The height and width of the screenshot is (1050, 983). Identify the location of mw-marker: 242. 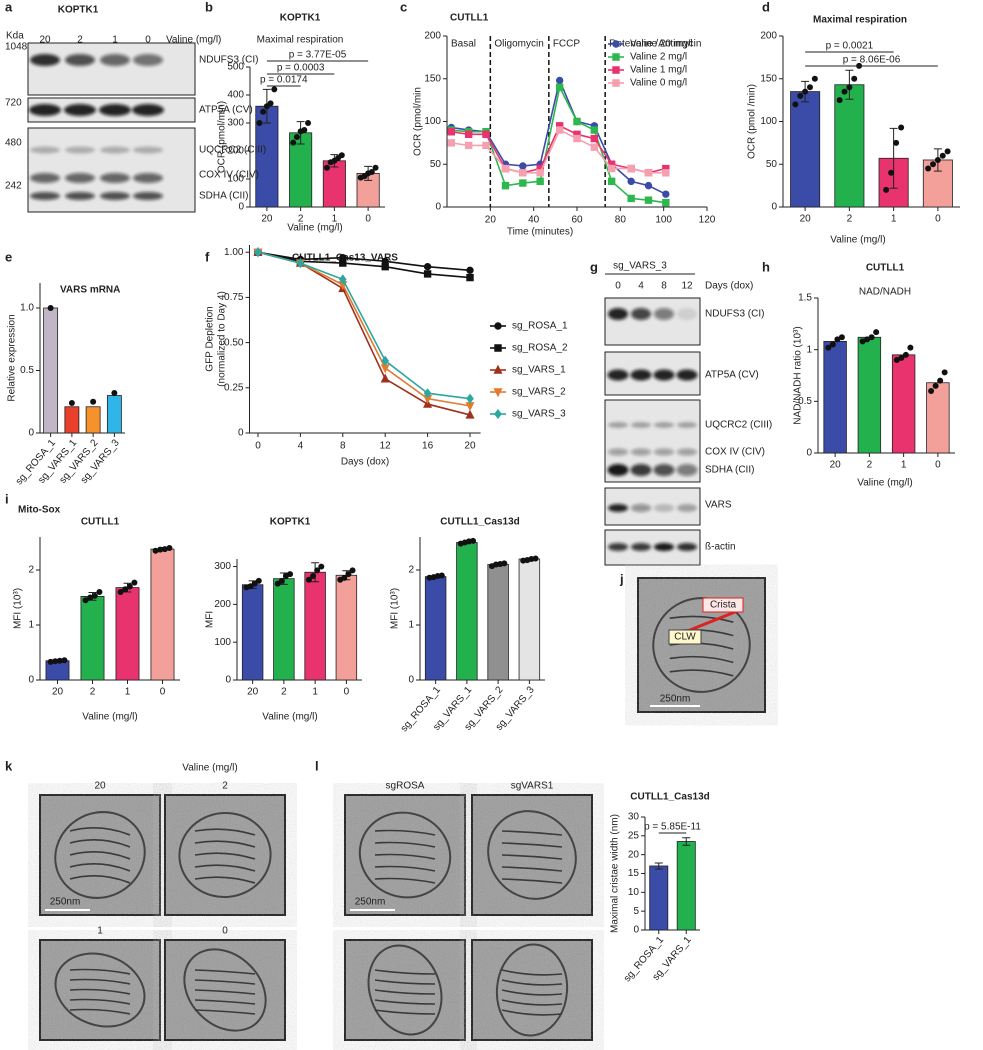
(13, 186).